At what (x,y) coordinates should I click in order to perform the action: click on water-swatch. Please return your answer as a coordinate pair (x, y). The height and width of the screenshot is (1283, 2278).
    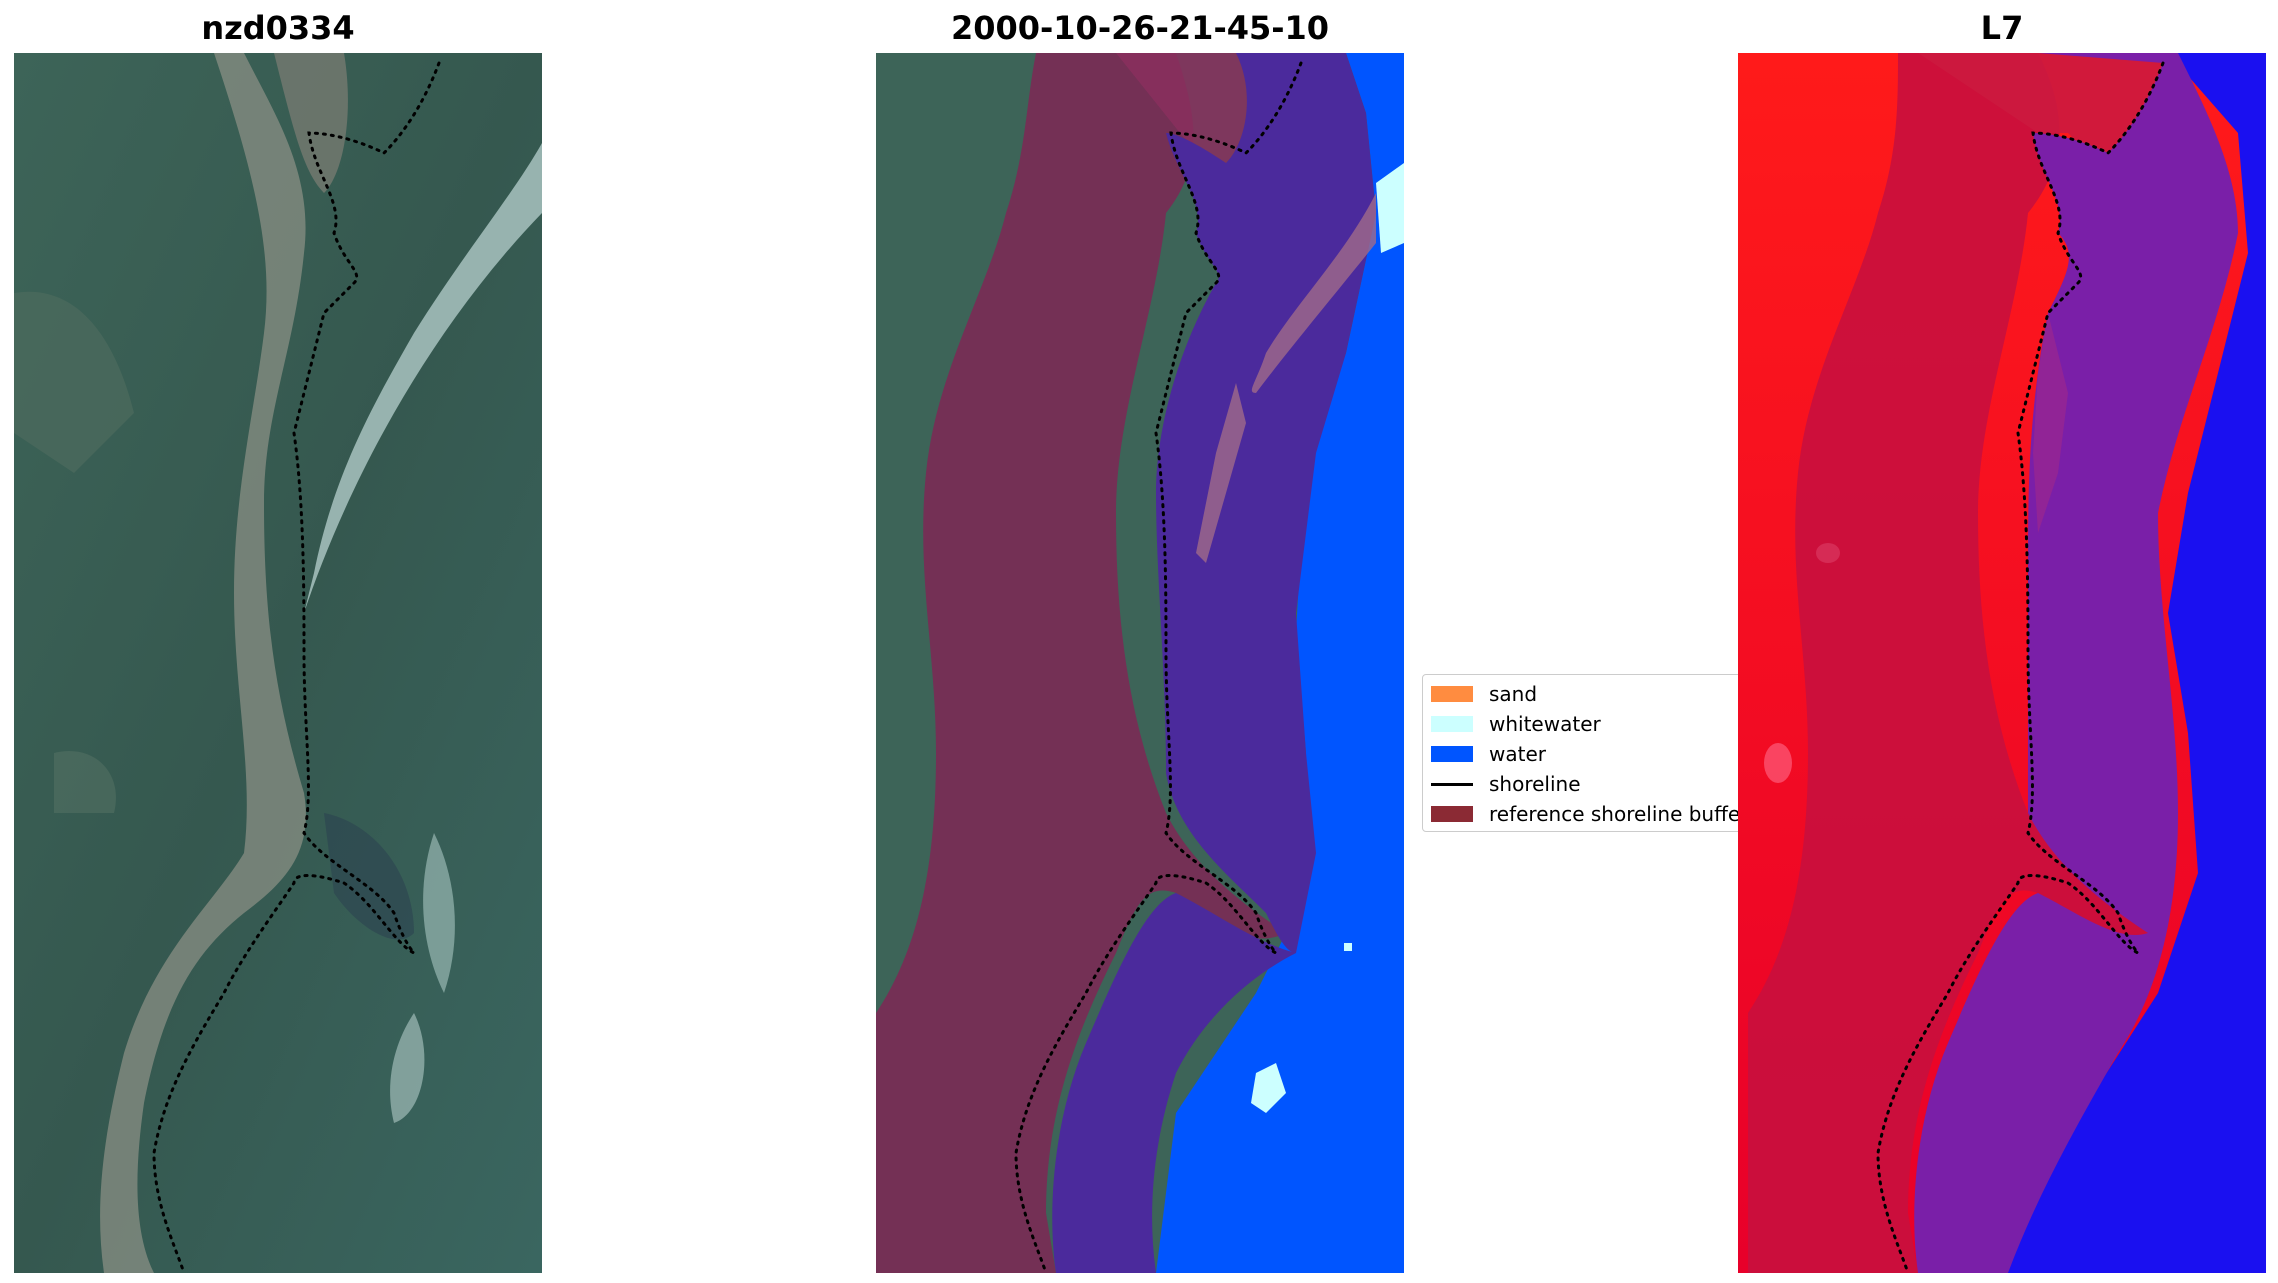
    Looking at the image, I should click on (1452, 754).